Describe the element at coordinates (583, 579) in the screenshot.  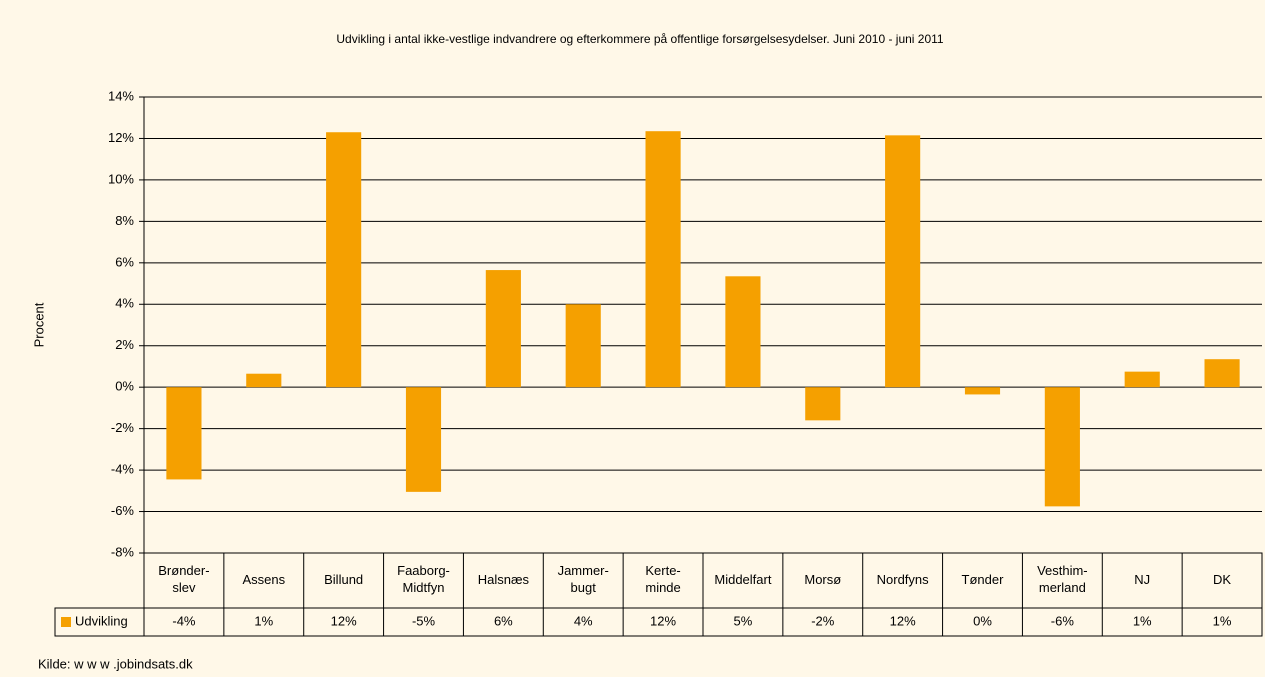
I see `x-tick-label: Jammer-bugt` at that location.